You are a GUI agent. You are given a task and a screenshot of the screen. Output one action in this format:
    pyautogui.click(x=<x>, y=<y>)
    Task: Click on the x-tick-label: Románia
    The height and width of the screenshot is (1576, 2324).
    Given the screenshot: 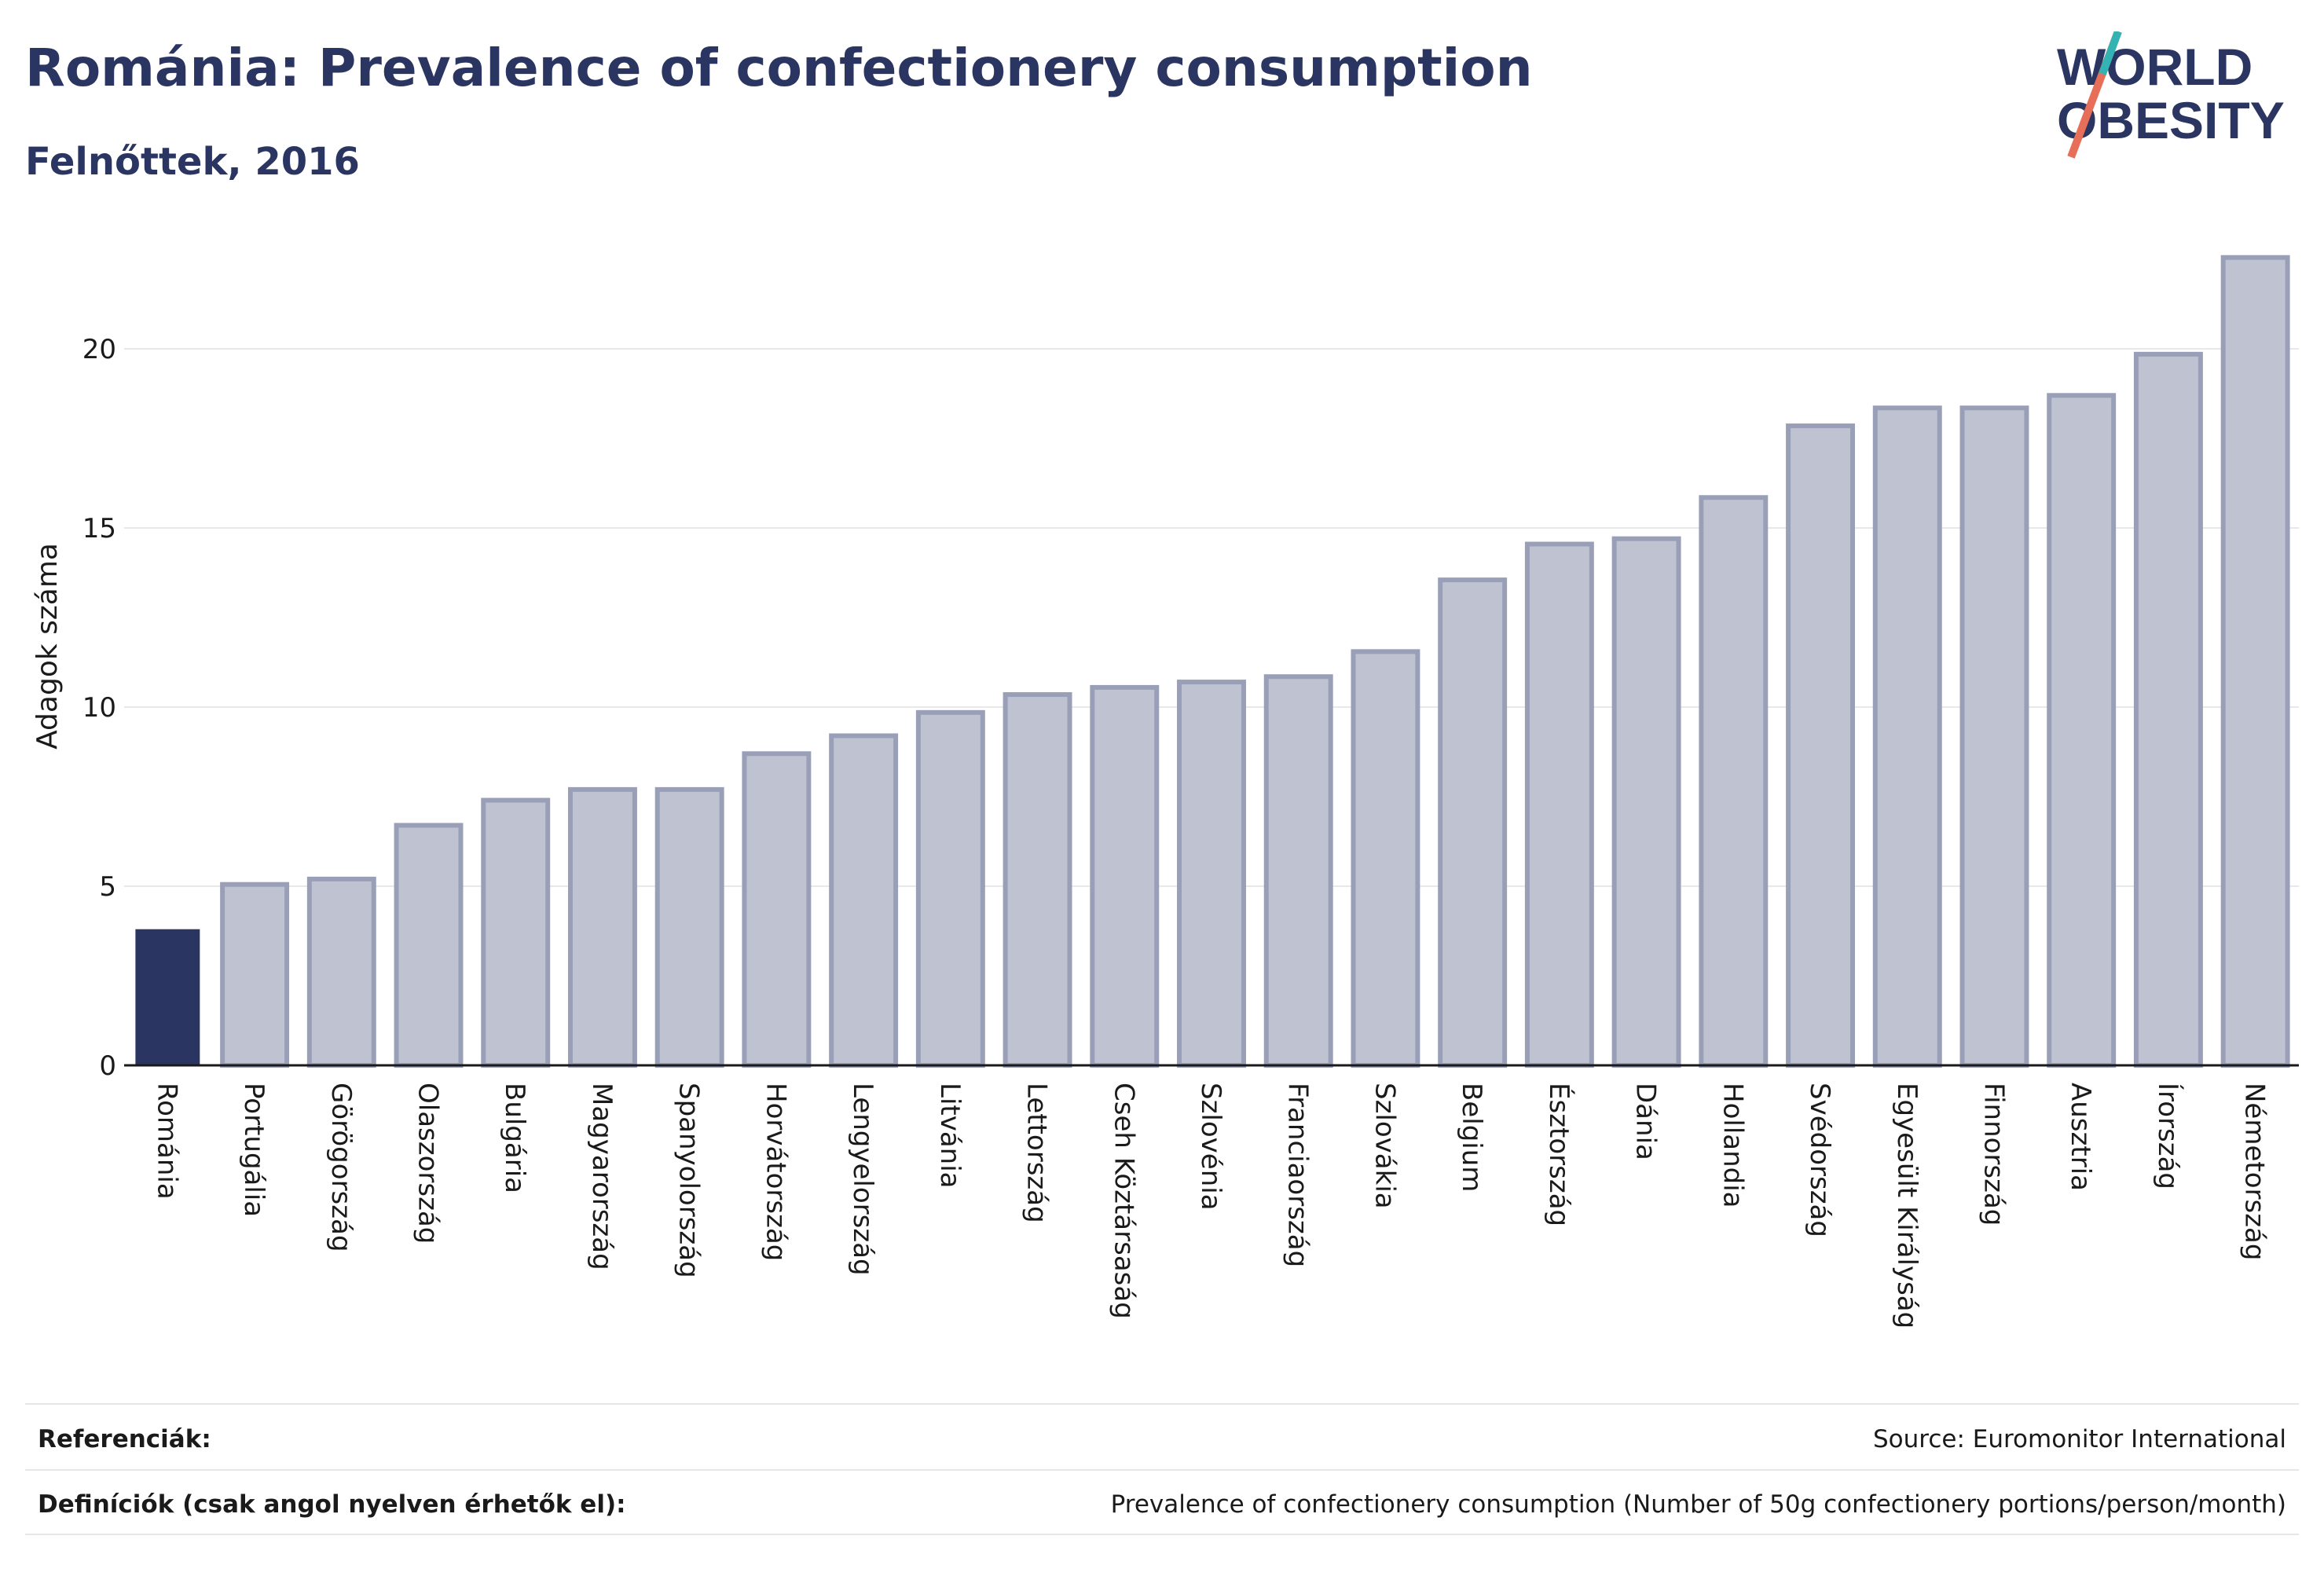 What is the action you would take?
    pyautogui.click(x=166, y=1141)
    